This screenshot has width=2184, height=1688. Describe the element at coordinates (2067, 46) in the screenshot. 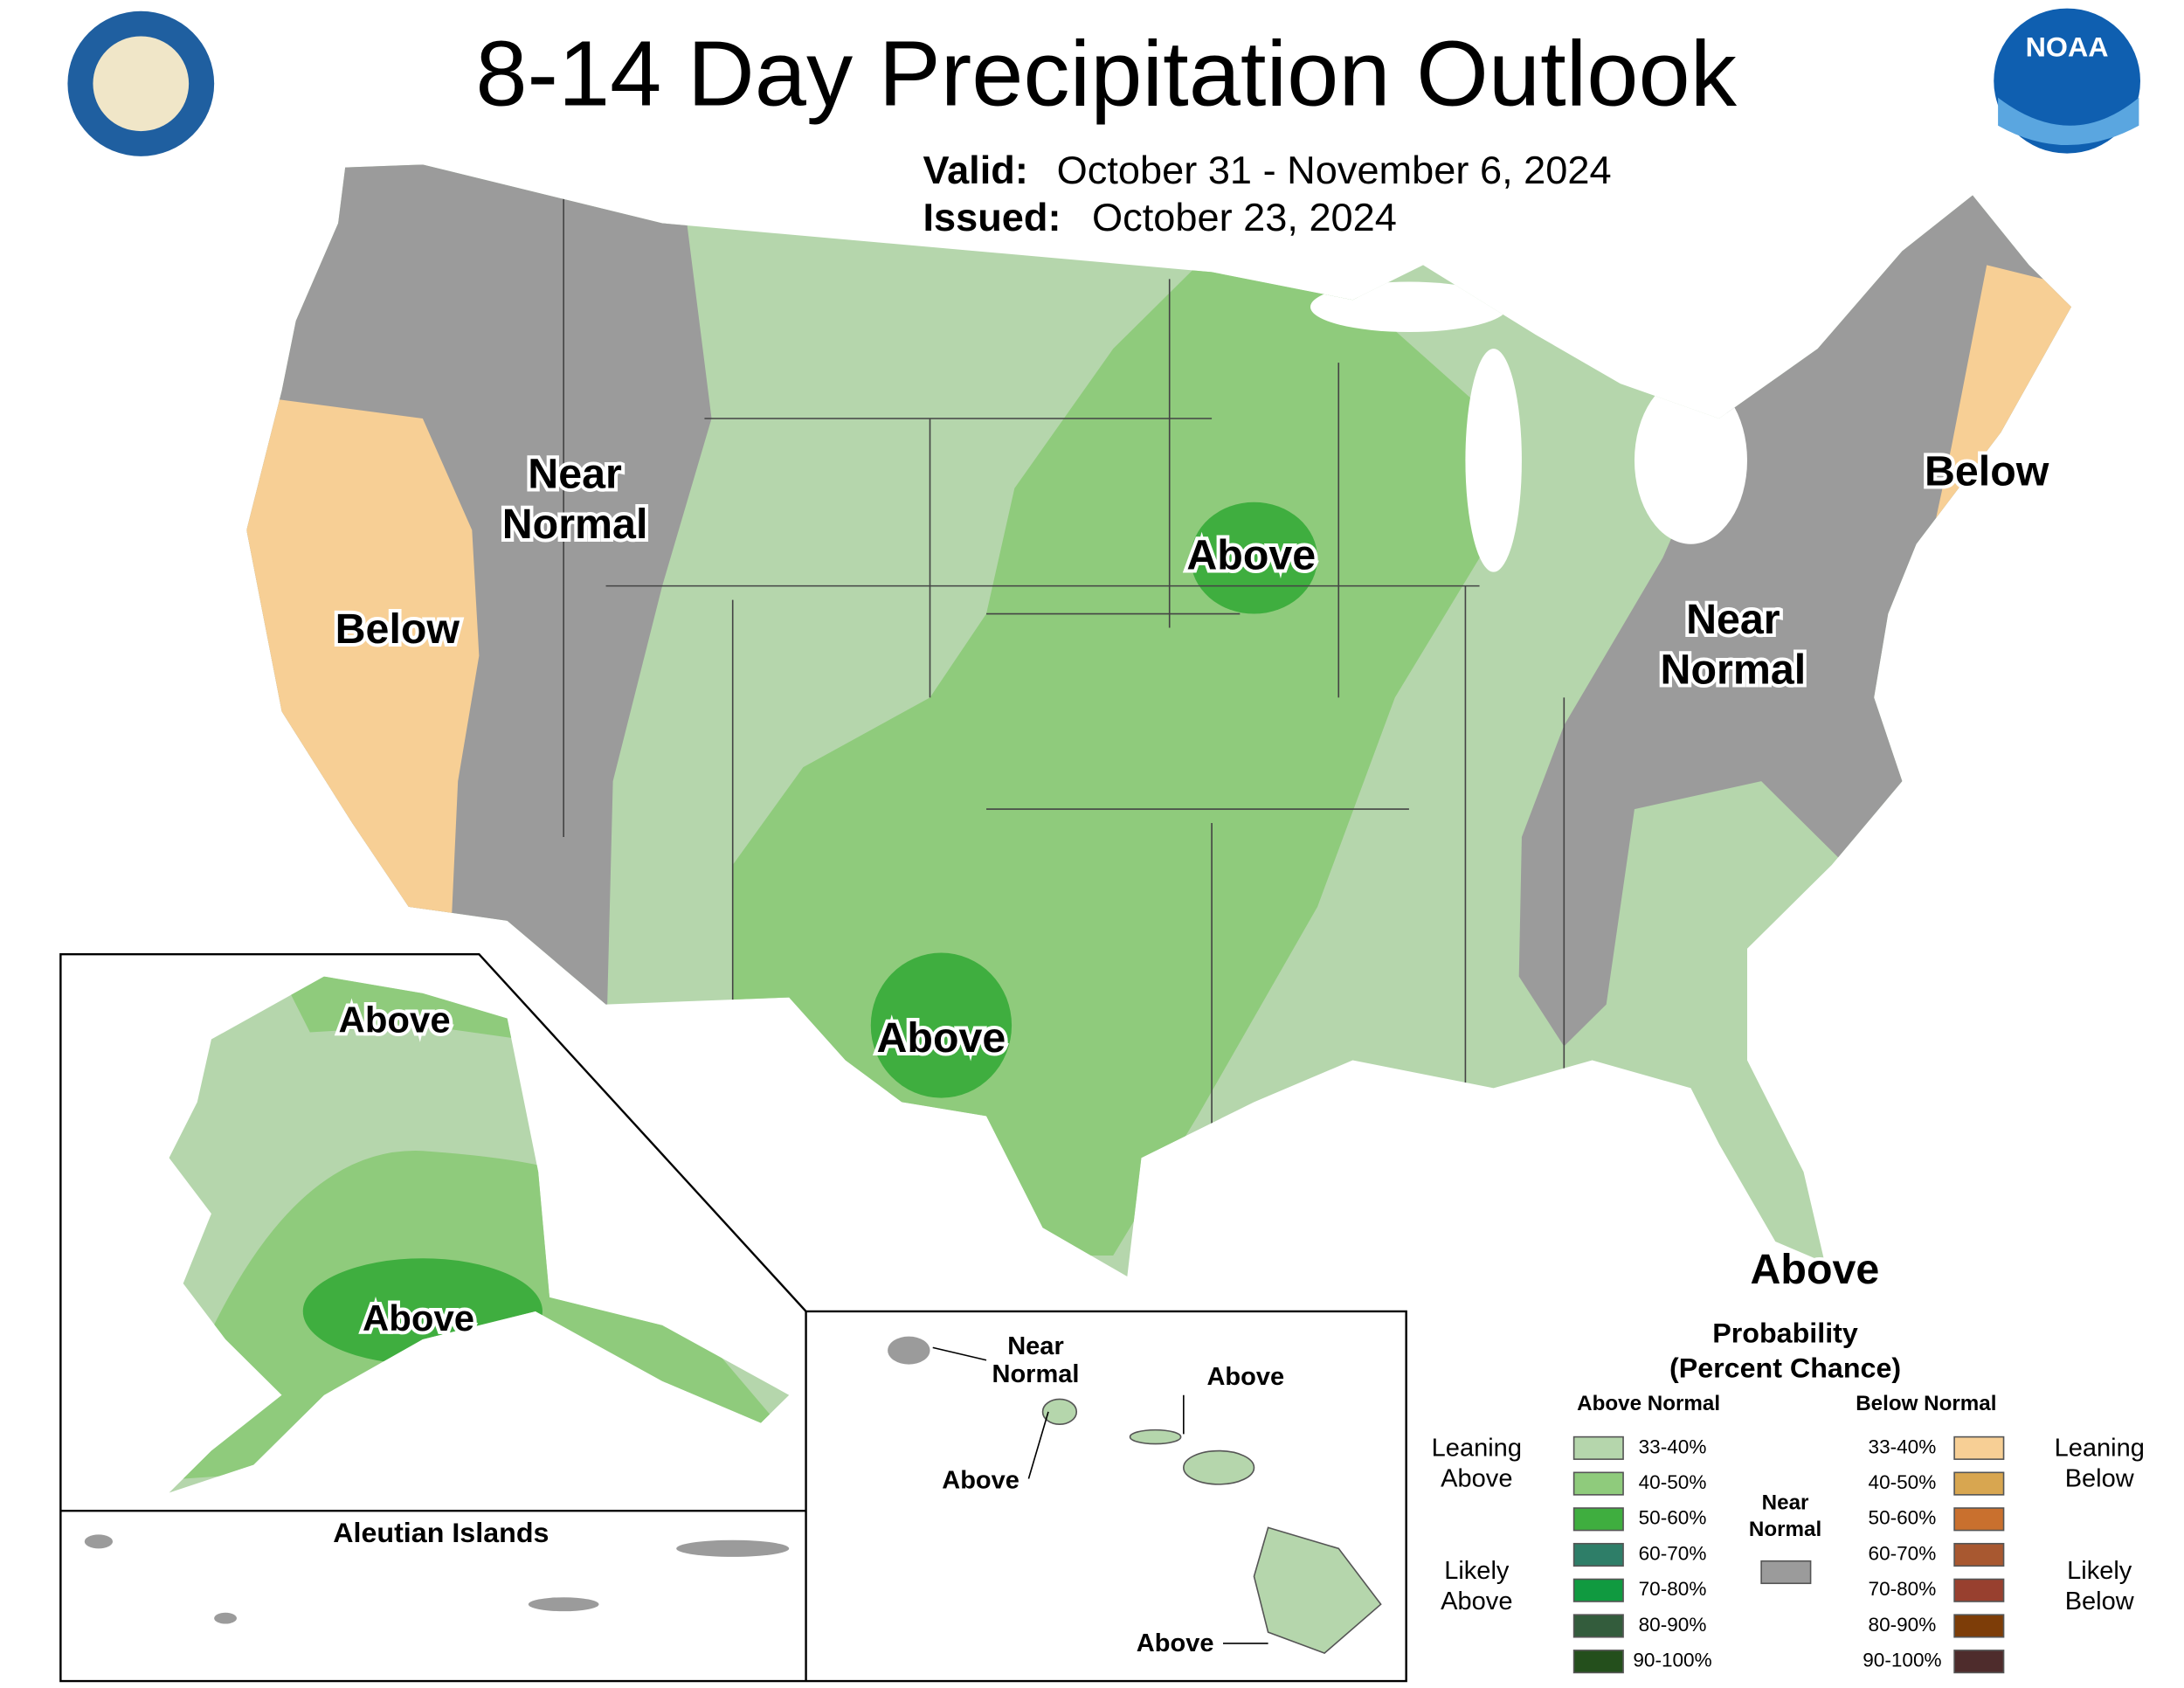

I see `noaa-logo: NOAA` at that location.